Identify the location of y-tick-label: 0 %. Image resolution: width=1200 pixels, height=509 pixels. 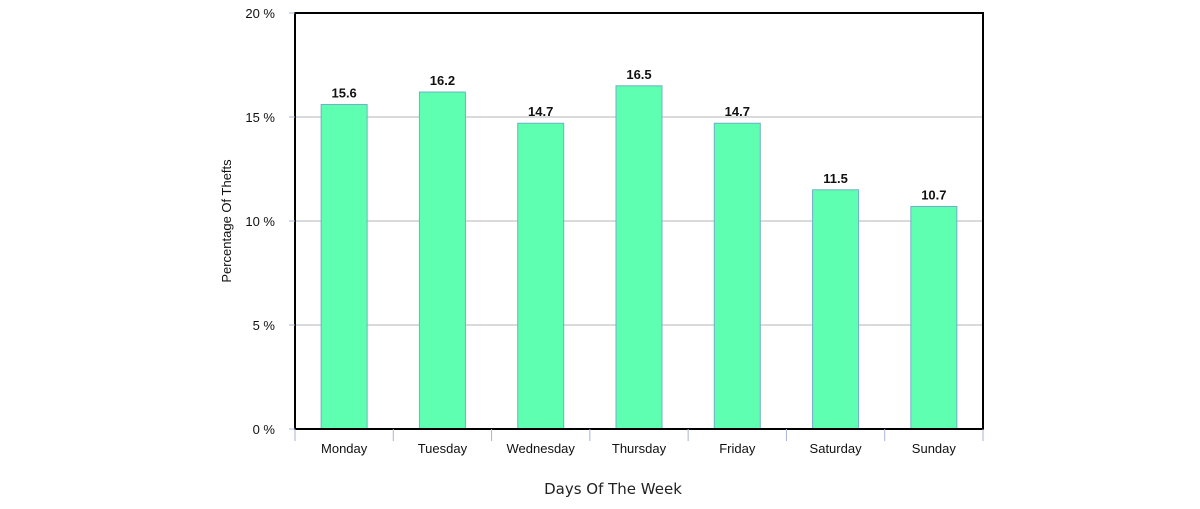
(264, 429).